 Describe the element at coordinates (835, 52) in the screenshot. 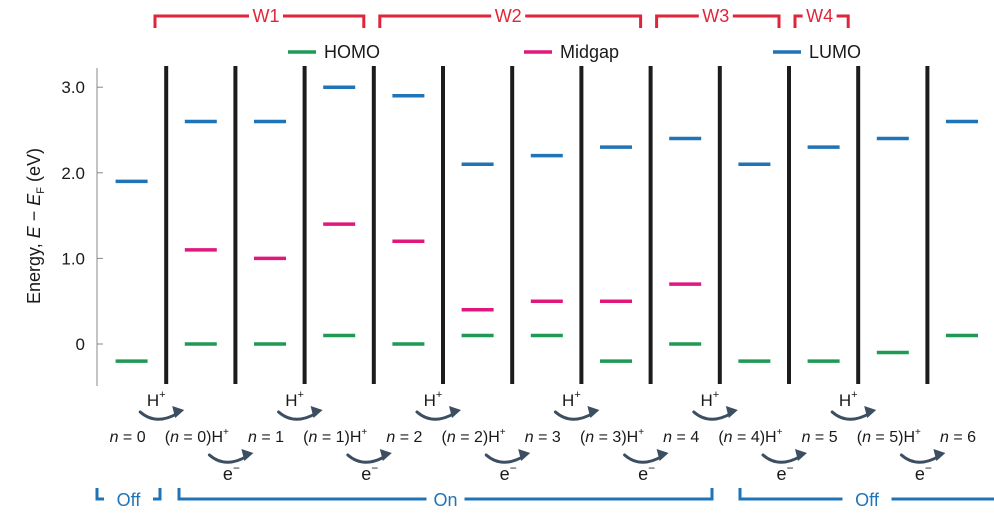

I see `legend-label-lumo: LUMO` at that location.